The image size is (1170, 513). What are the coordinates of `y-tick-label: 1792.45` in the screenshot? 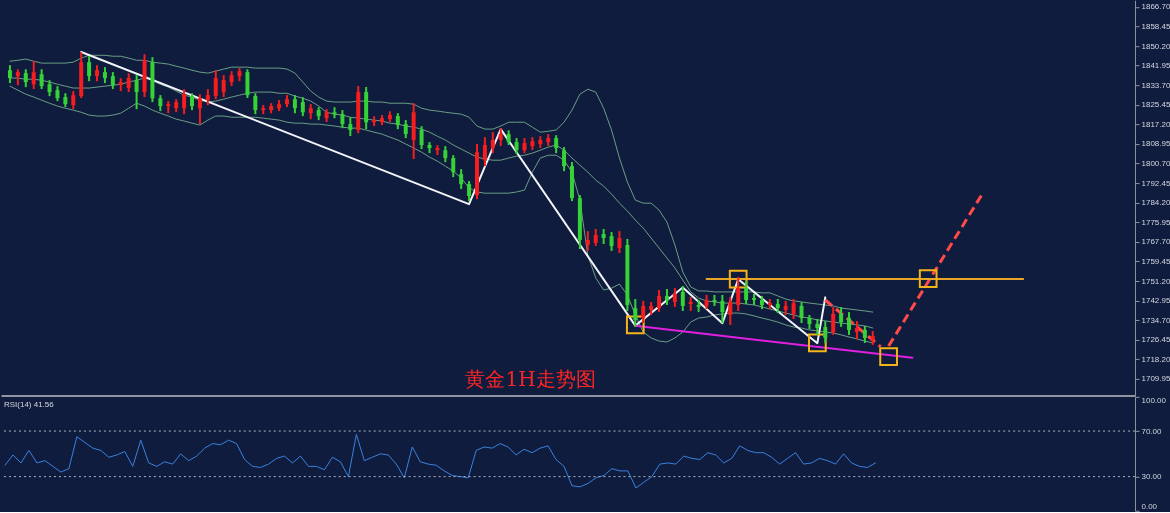 It's located at (1155, 183).